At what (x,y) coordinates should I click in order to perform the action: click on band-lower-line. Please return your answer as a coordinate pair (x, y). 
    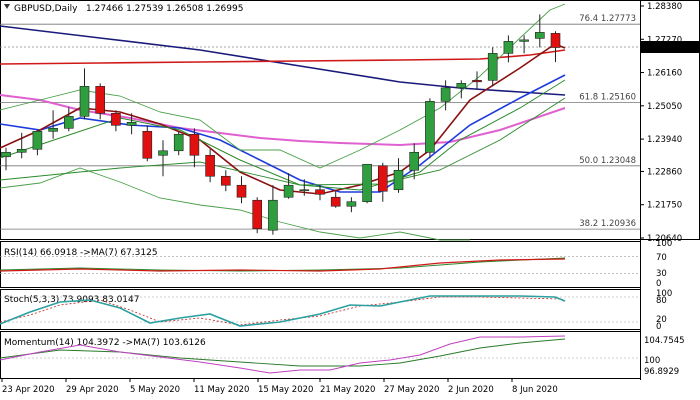
    Looking at the image, I should click on (235, 204).